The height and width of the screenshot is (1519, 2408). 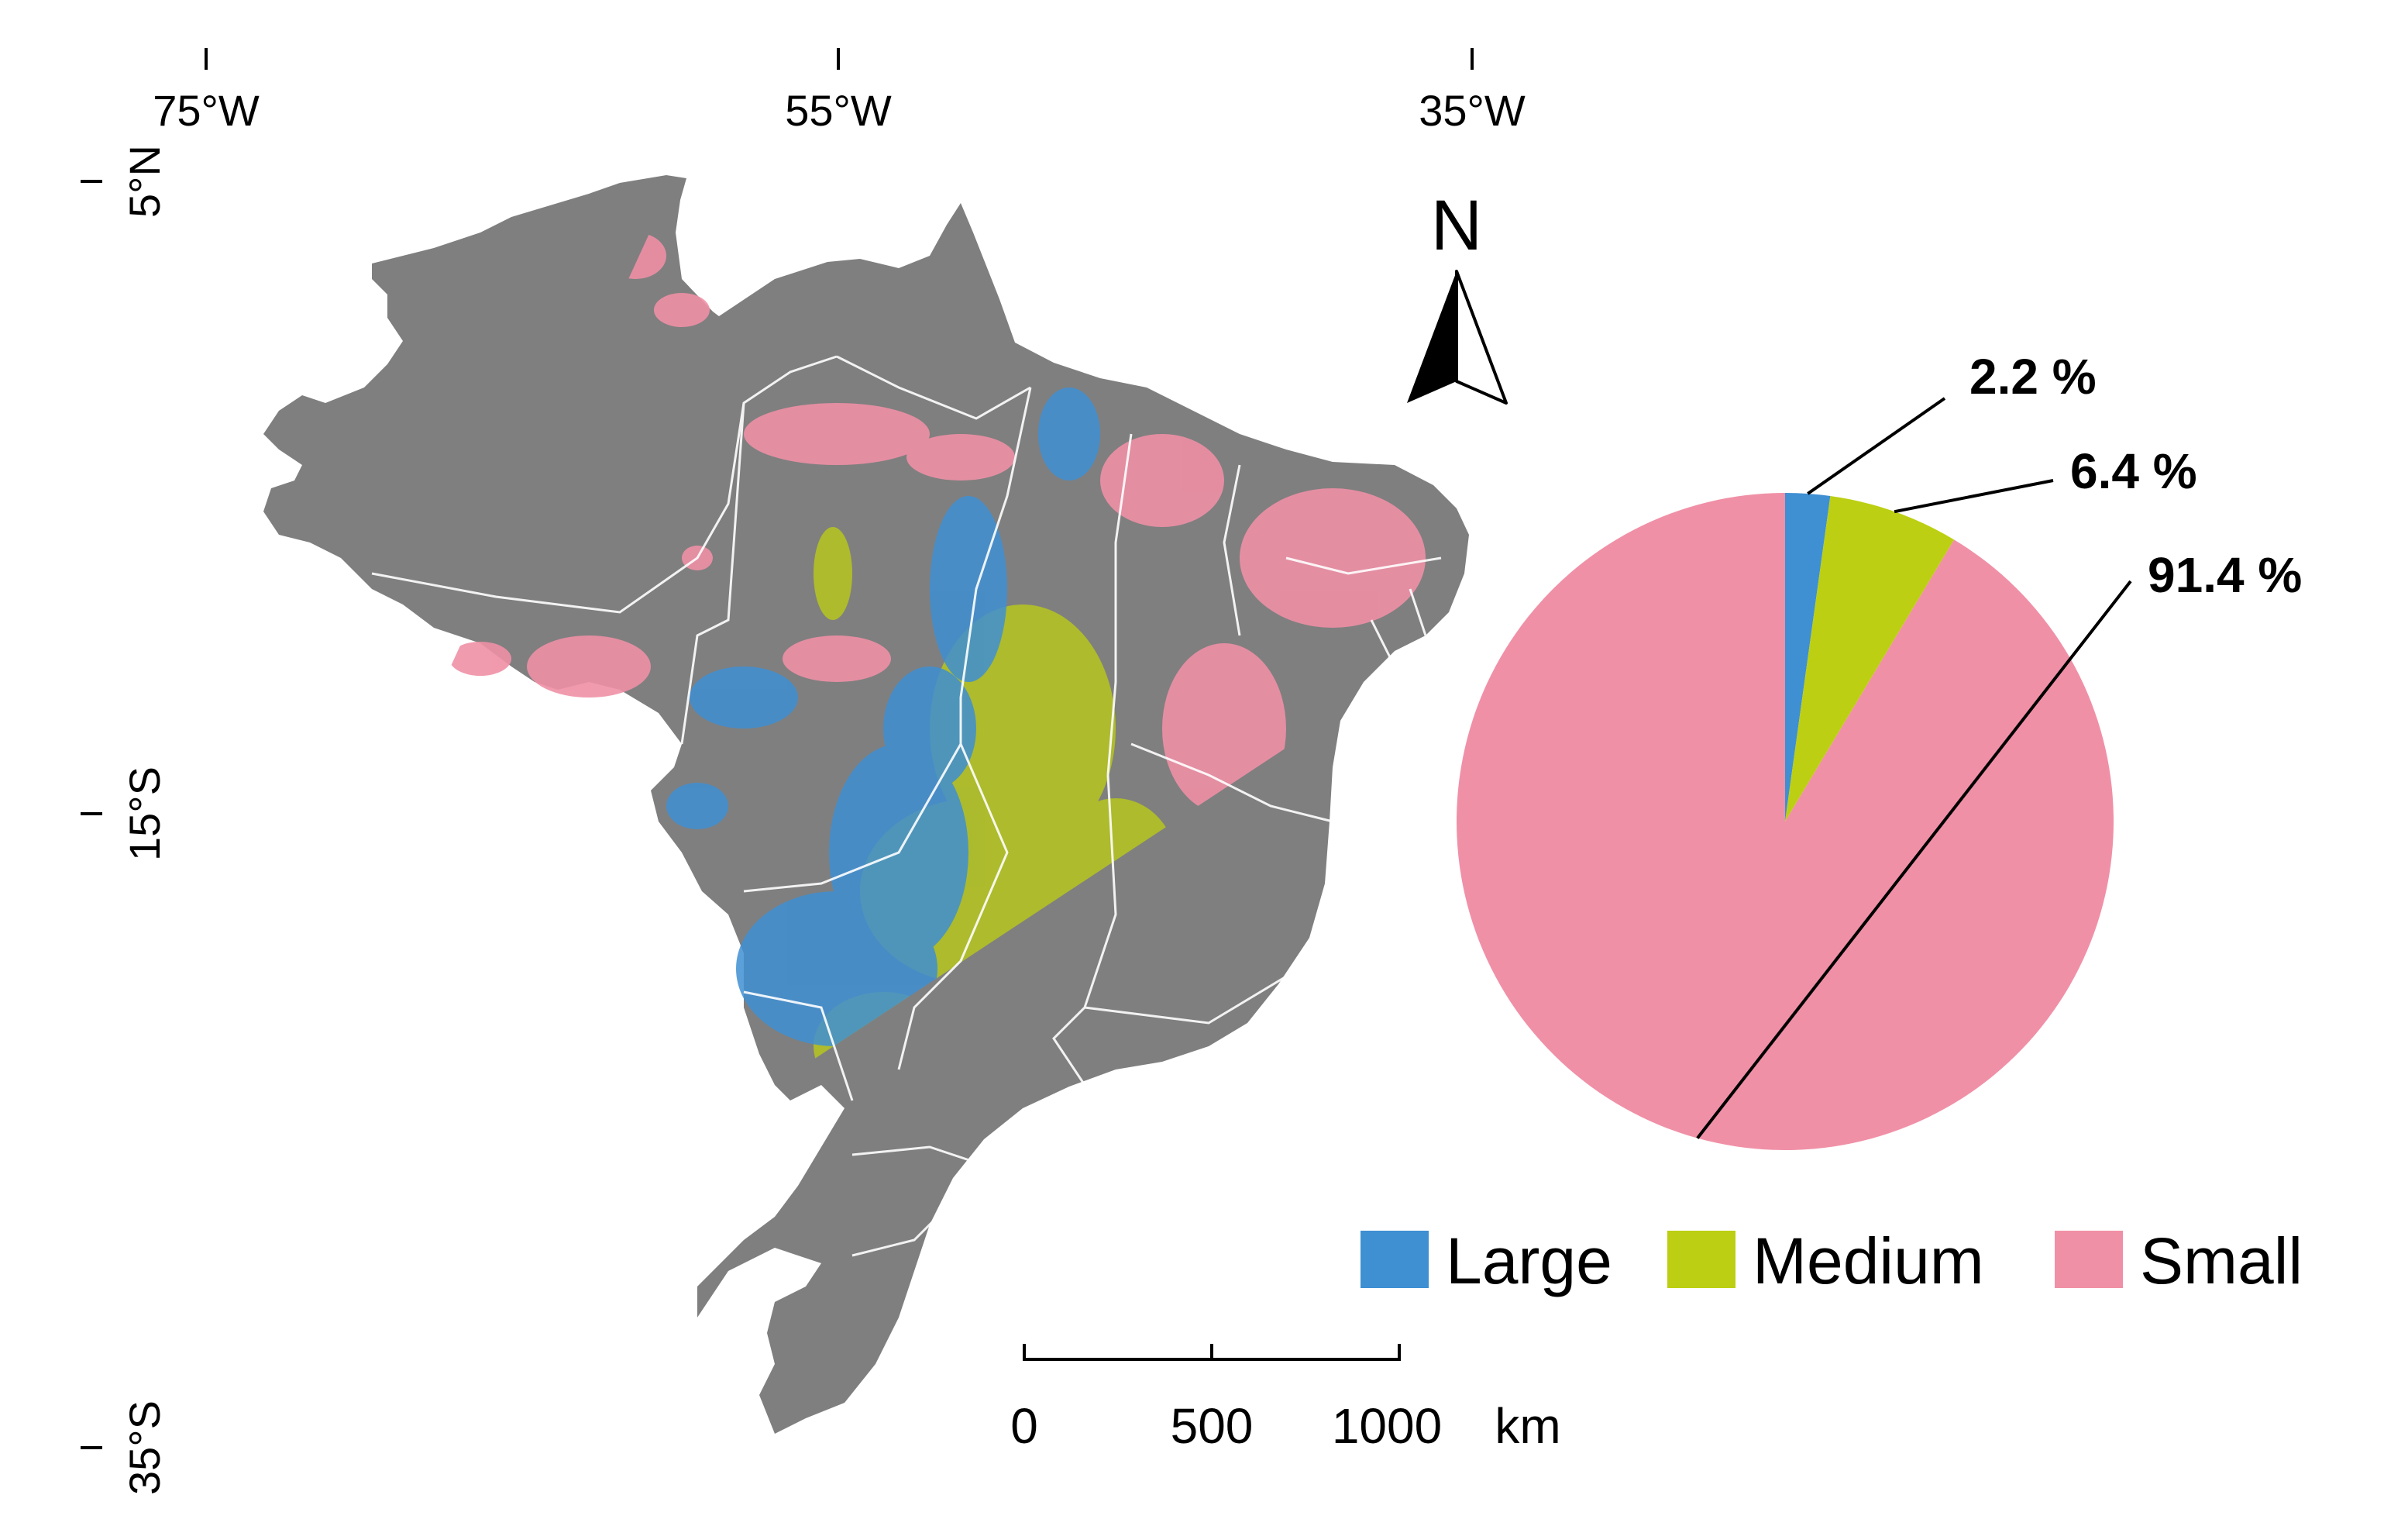 What do you see at coordinates (2133, 471) in the screenshot?
I see `value-label-medium: 6.4 %` at bounding box center [2133, 471].